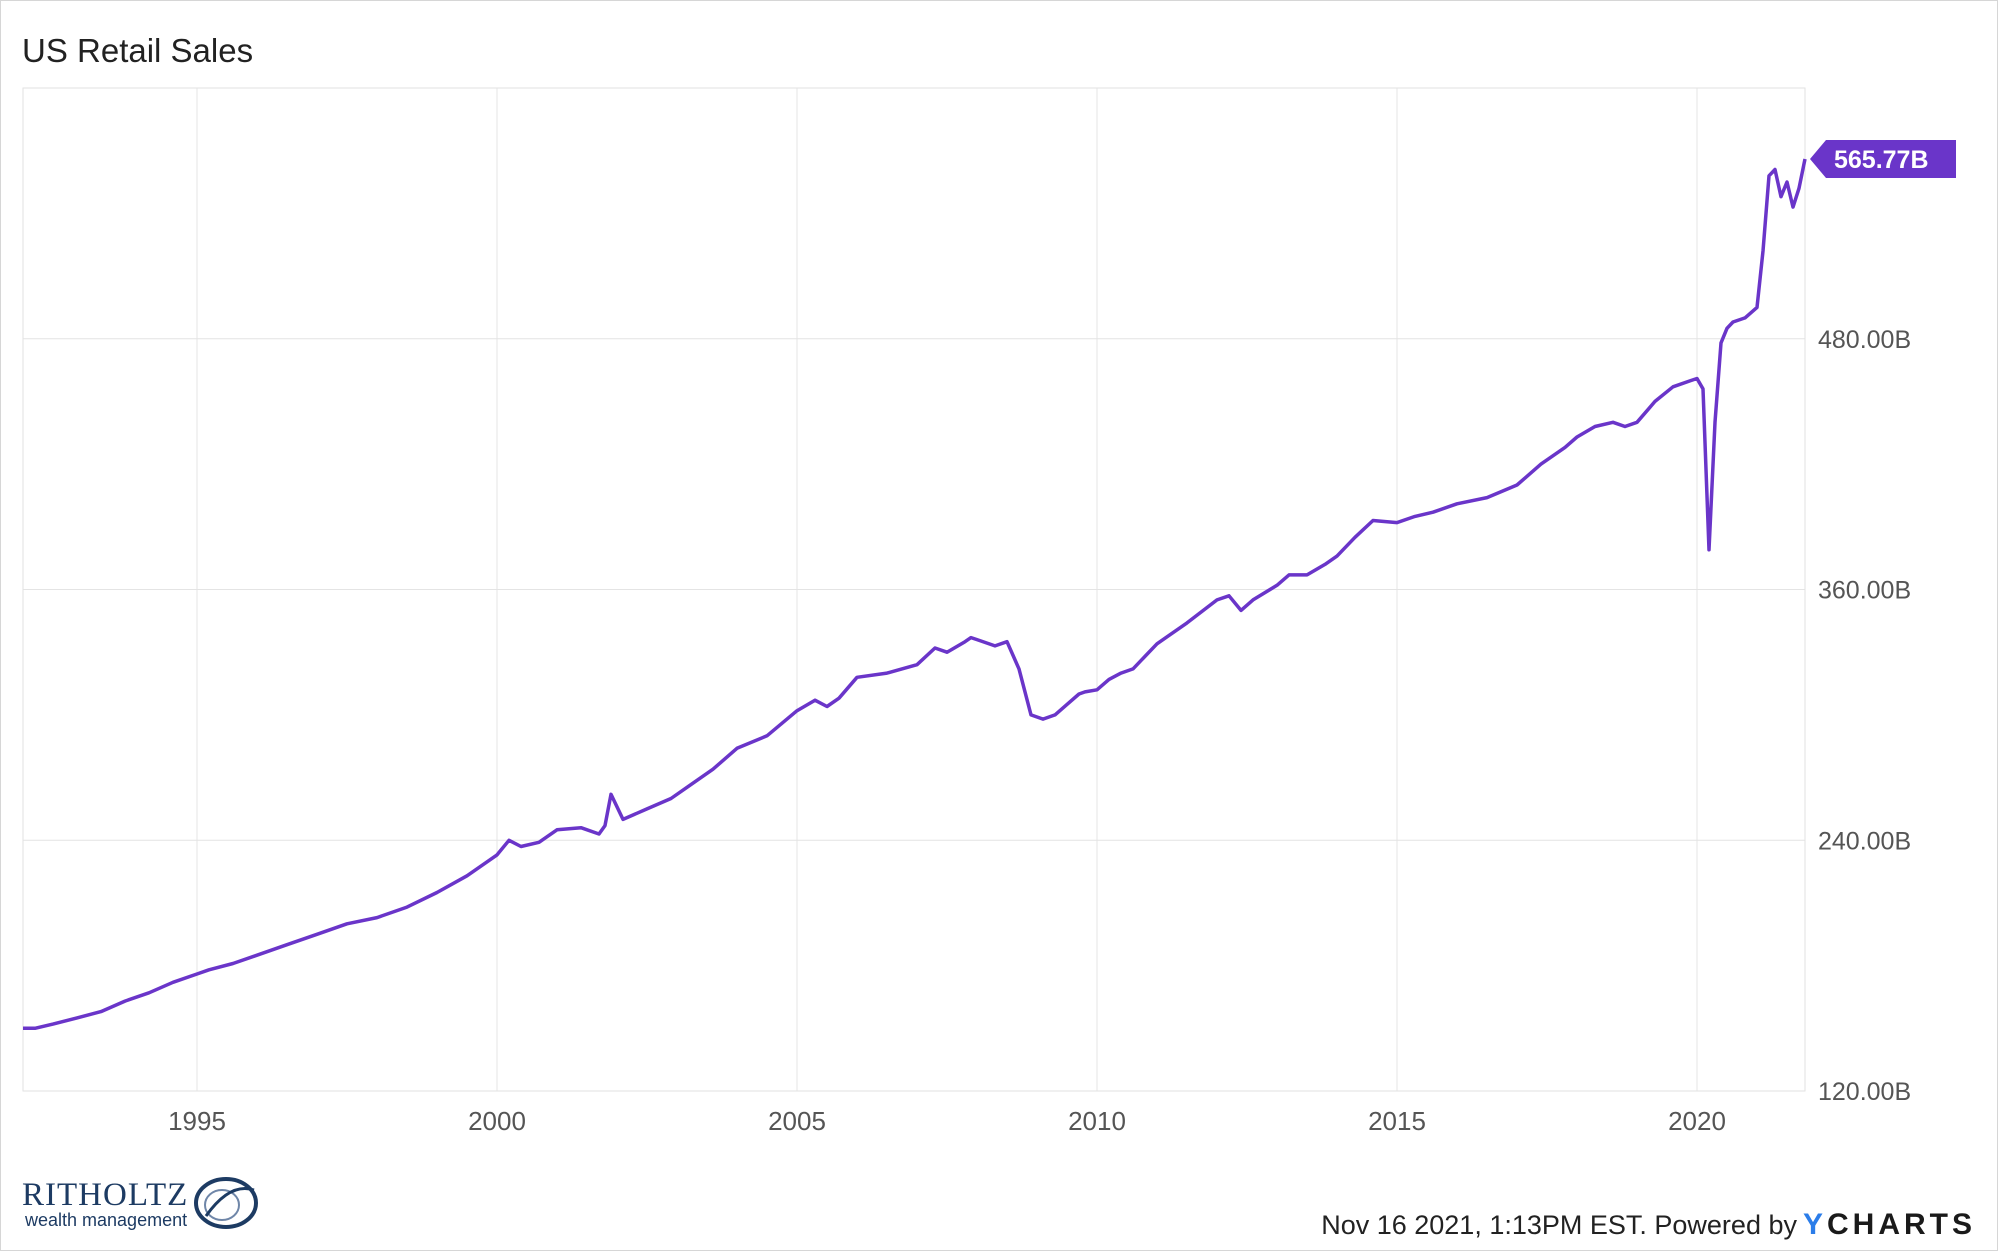 The width and height of the screenshot is (2000, 1253). I want to click on globe-emblem-icon, so click(226, 1203).